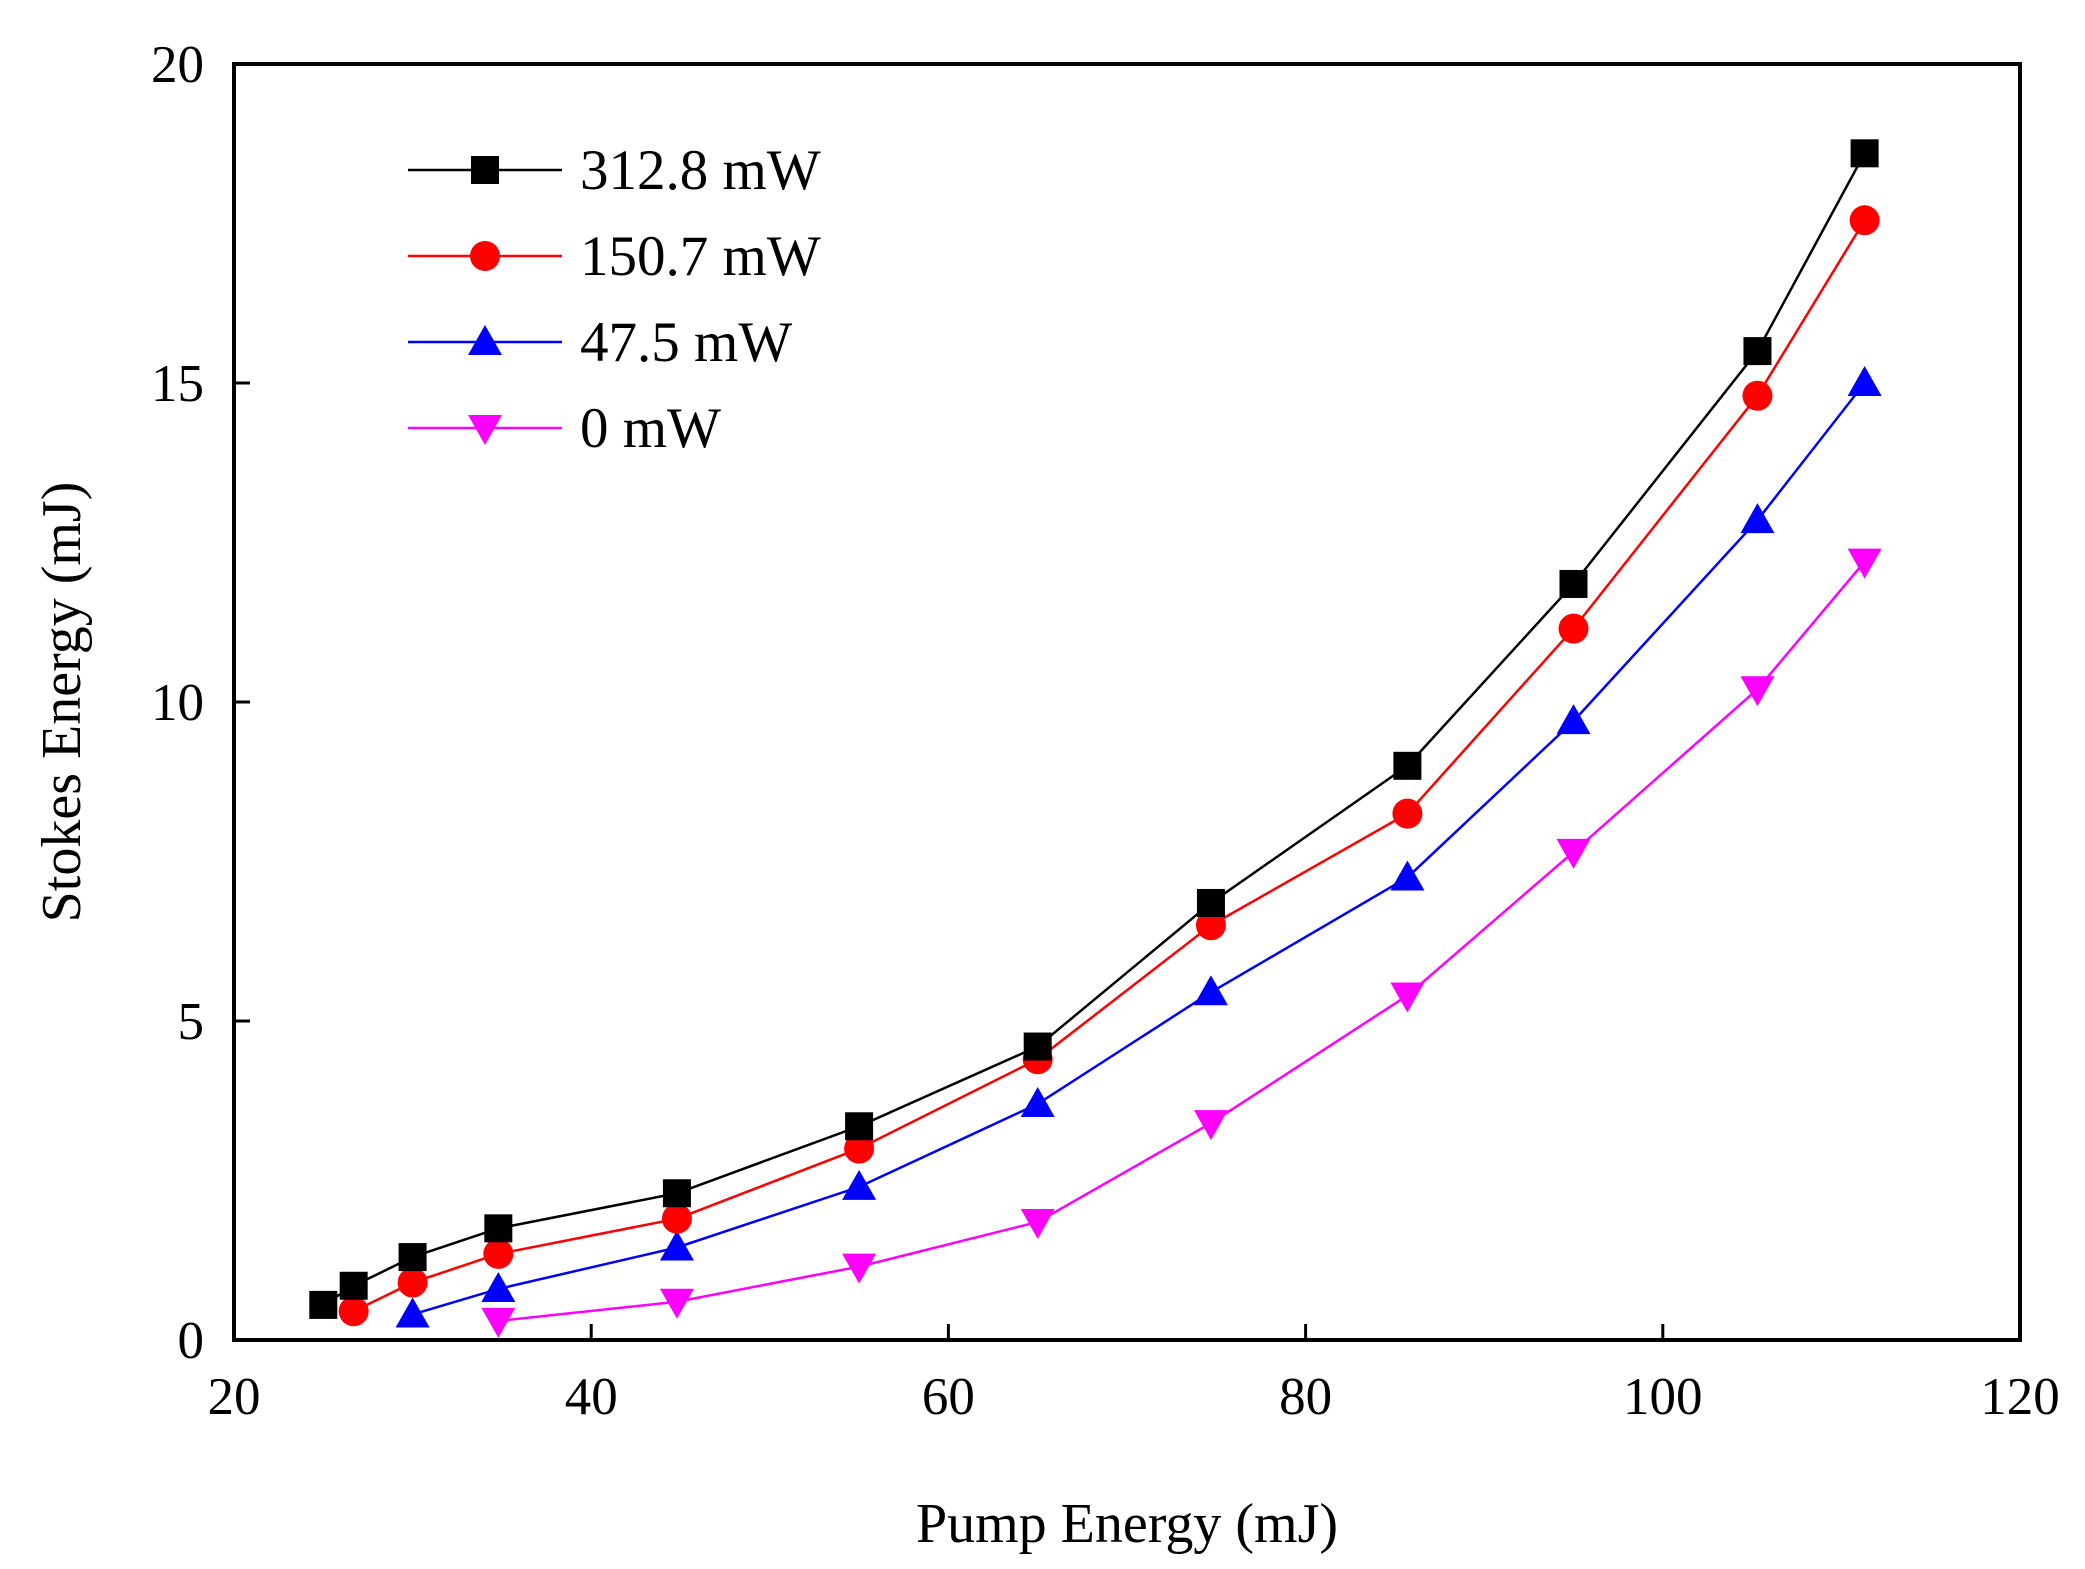  I want to click on x-axis-title: Pump Energy (mJ), so click(1127, 1524).